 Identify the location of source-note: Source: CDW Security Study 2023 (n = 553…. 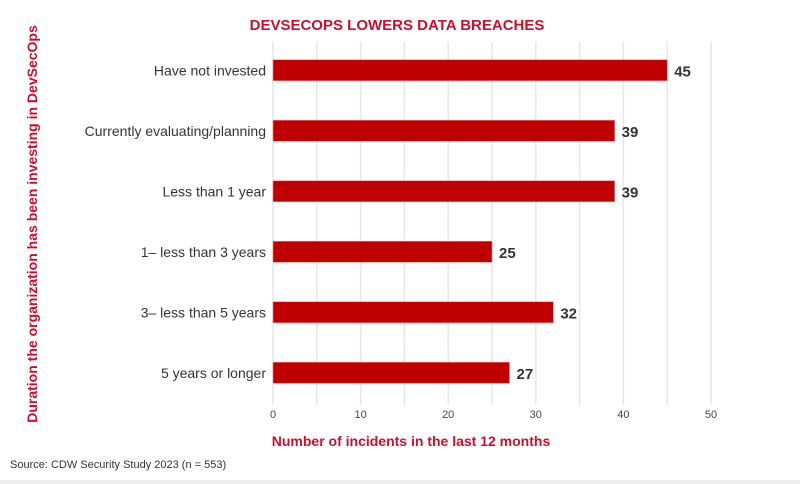
(118, 465).